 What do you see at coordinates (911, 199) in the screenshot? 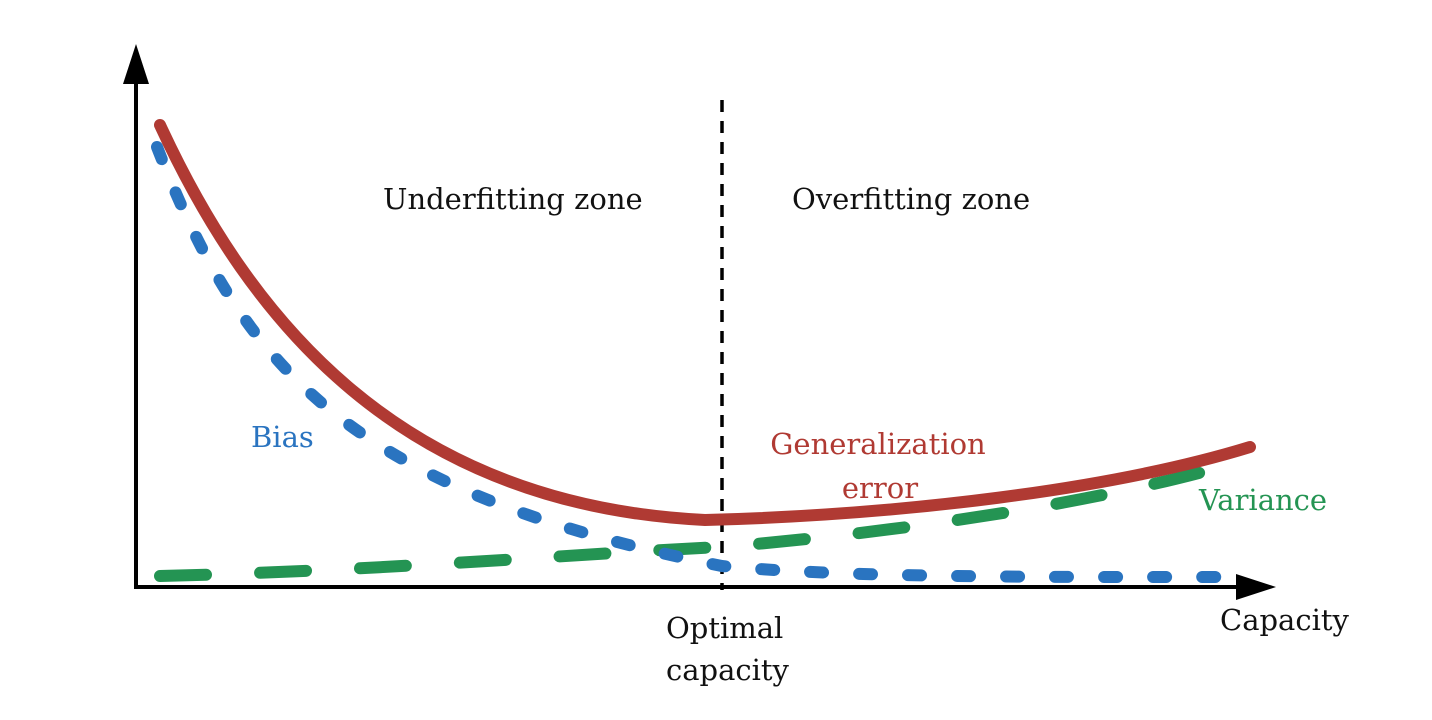
I see `overfitting-zone-label: Overfitting zone` at bounding box center [911, 199].